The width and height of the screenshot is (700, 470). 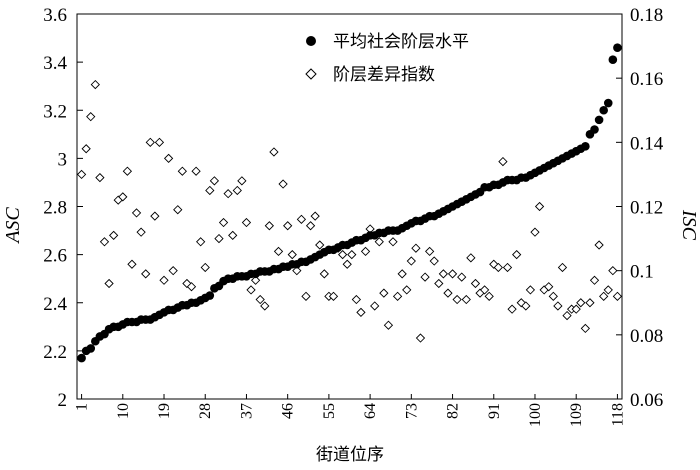 I want to click on x-tick-label: 19, so click(x=164, y=411).